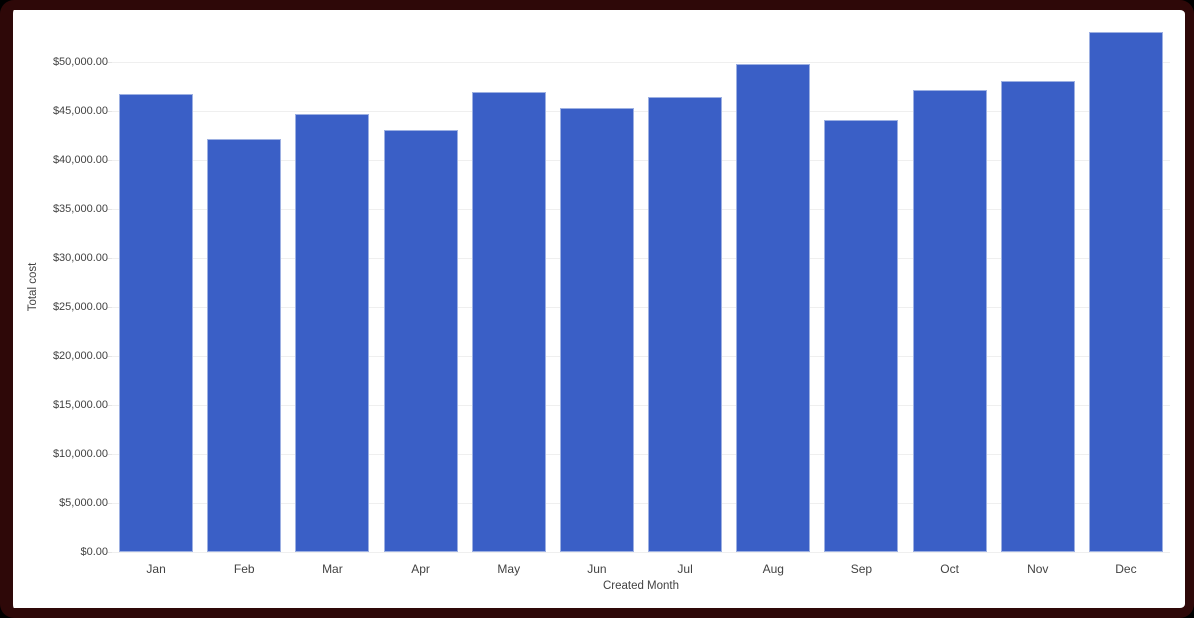 This screenshot has width=1194, height=618. I want to click on x-axis-title: Created Month, so click(641, 586).